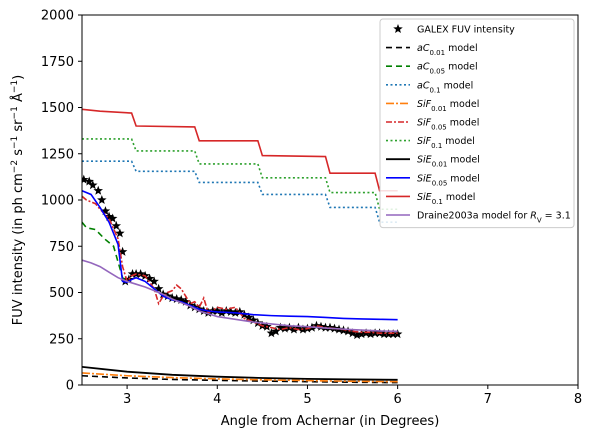 Image resolution: width=592 pixels, height=438 pixels. Describe the element at coordinates (446, 143) in the screenshot. I see `legend-label: SiF0.1 model` at that location.